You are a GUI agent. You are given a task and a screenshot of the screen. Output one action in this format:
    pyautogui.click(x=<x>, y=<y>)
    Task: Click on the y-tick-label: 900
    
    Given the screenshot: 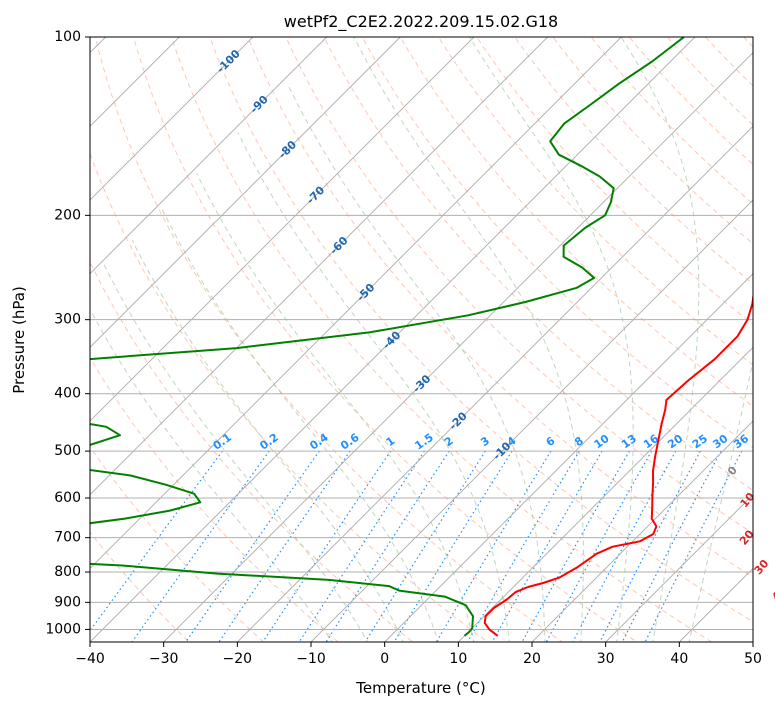 What is the action you would take?
    pyautogui.click(x=67, y=602)
    